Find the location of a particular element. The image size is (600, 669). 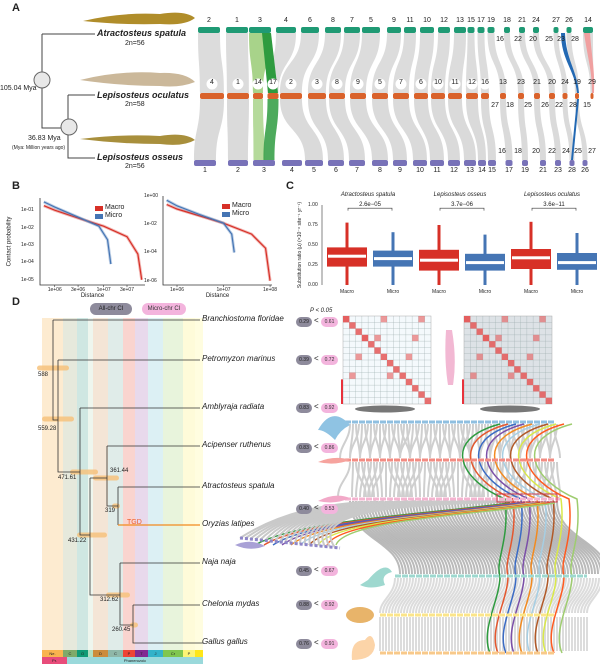

group-title: Lepisosteus oculatus is located at coordinates (552, 195).